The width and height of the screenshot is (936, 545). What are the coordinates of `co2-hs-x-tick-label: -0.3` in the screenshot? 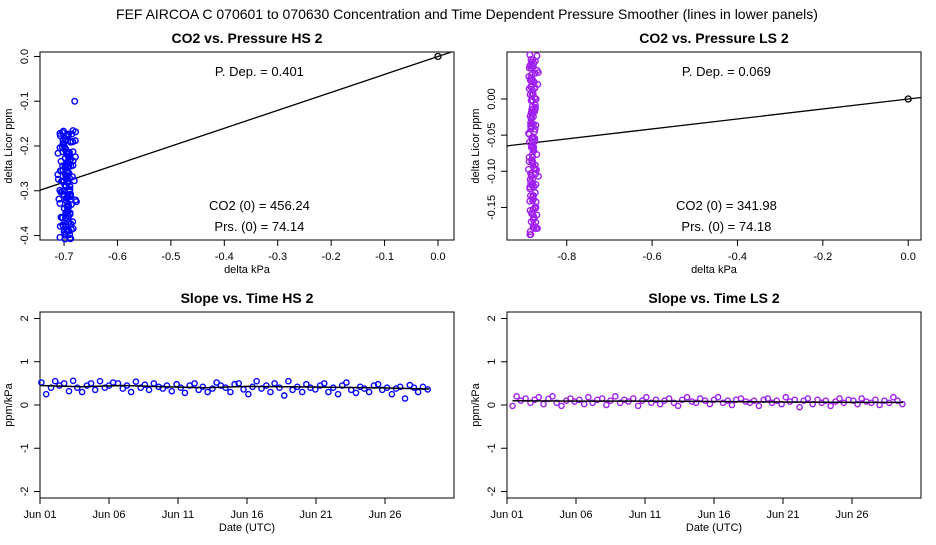 It's located at (277, 257).